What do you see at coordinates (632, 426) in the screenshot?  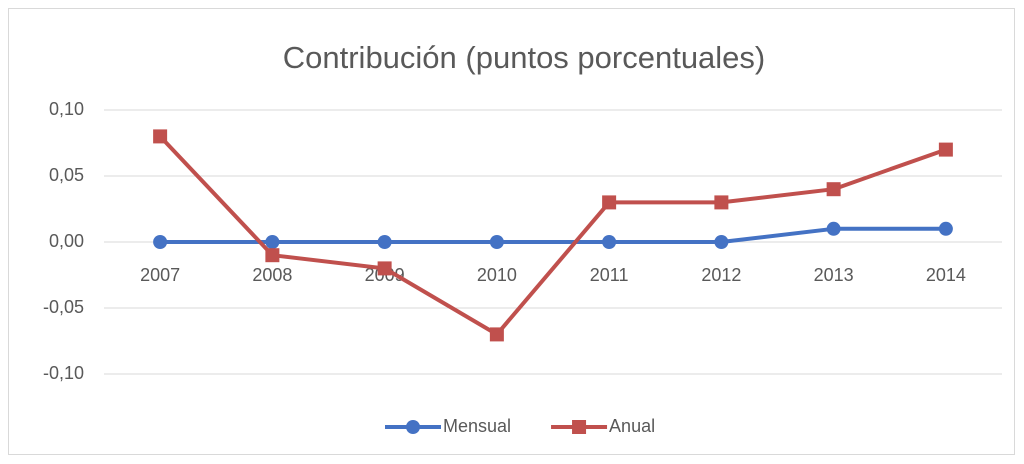 I see `legend-label: Anual` at bounding box center [632, 426].